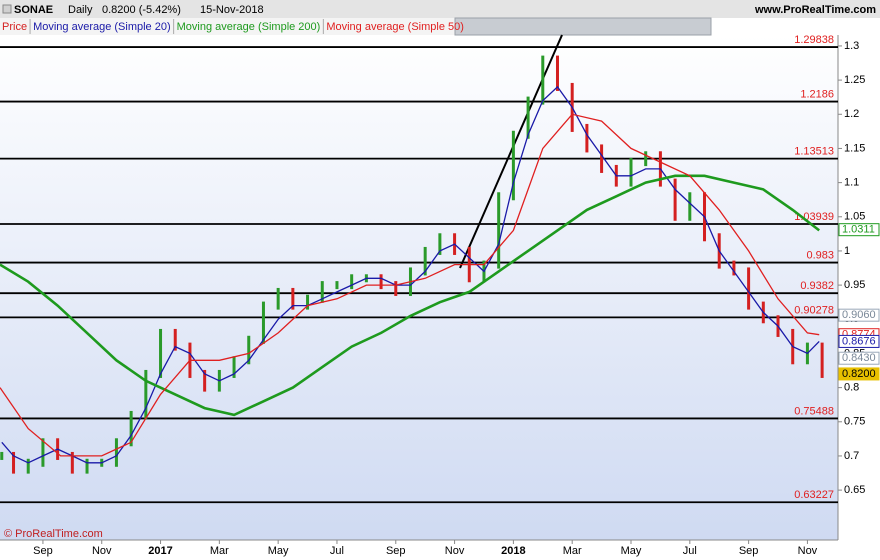  I want to click on y-tick-label: 0.65, so click(854, 490).